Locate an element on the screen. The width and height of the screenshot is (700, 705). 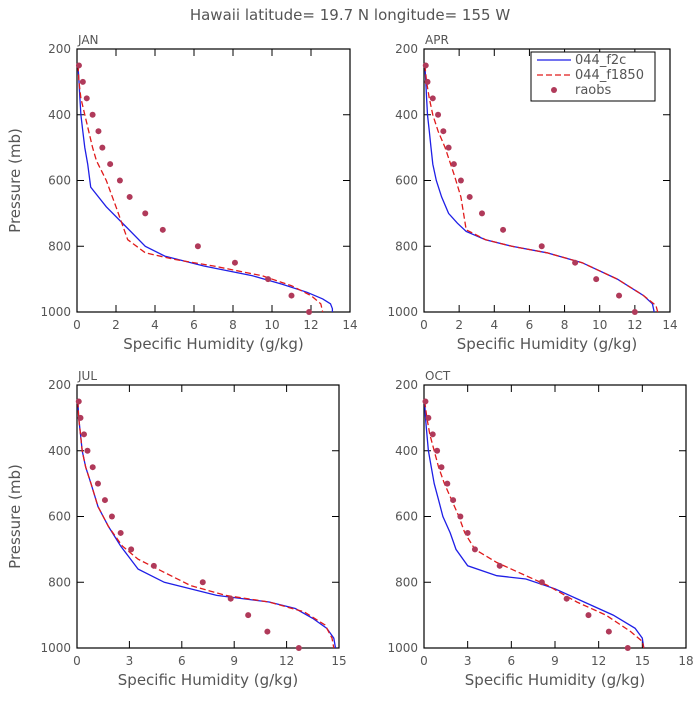
x-tick-label: 9 is located at coordinates (555, 661).